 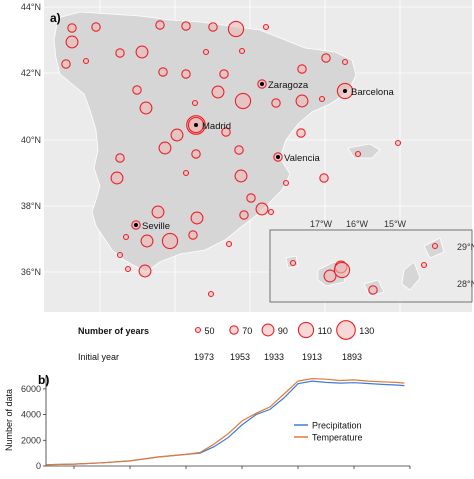 I want to click on legend-initial-year: 1893, so click(x=352, y=357).